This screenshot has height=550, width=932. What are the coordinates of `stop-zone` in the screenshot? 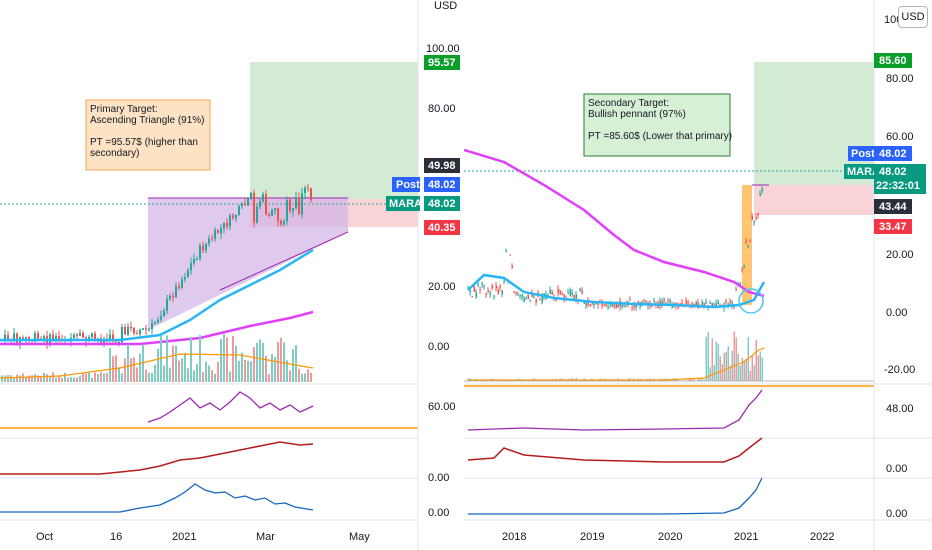 It's located at (814, 200).